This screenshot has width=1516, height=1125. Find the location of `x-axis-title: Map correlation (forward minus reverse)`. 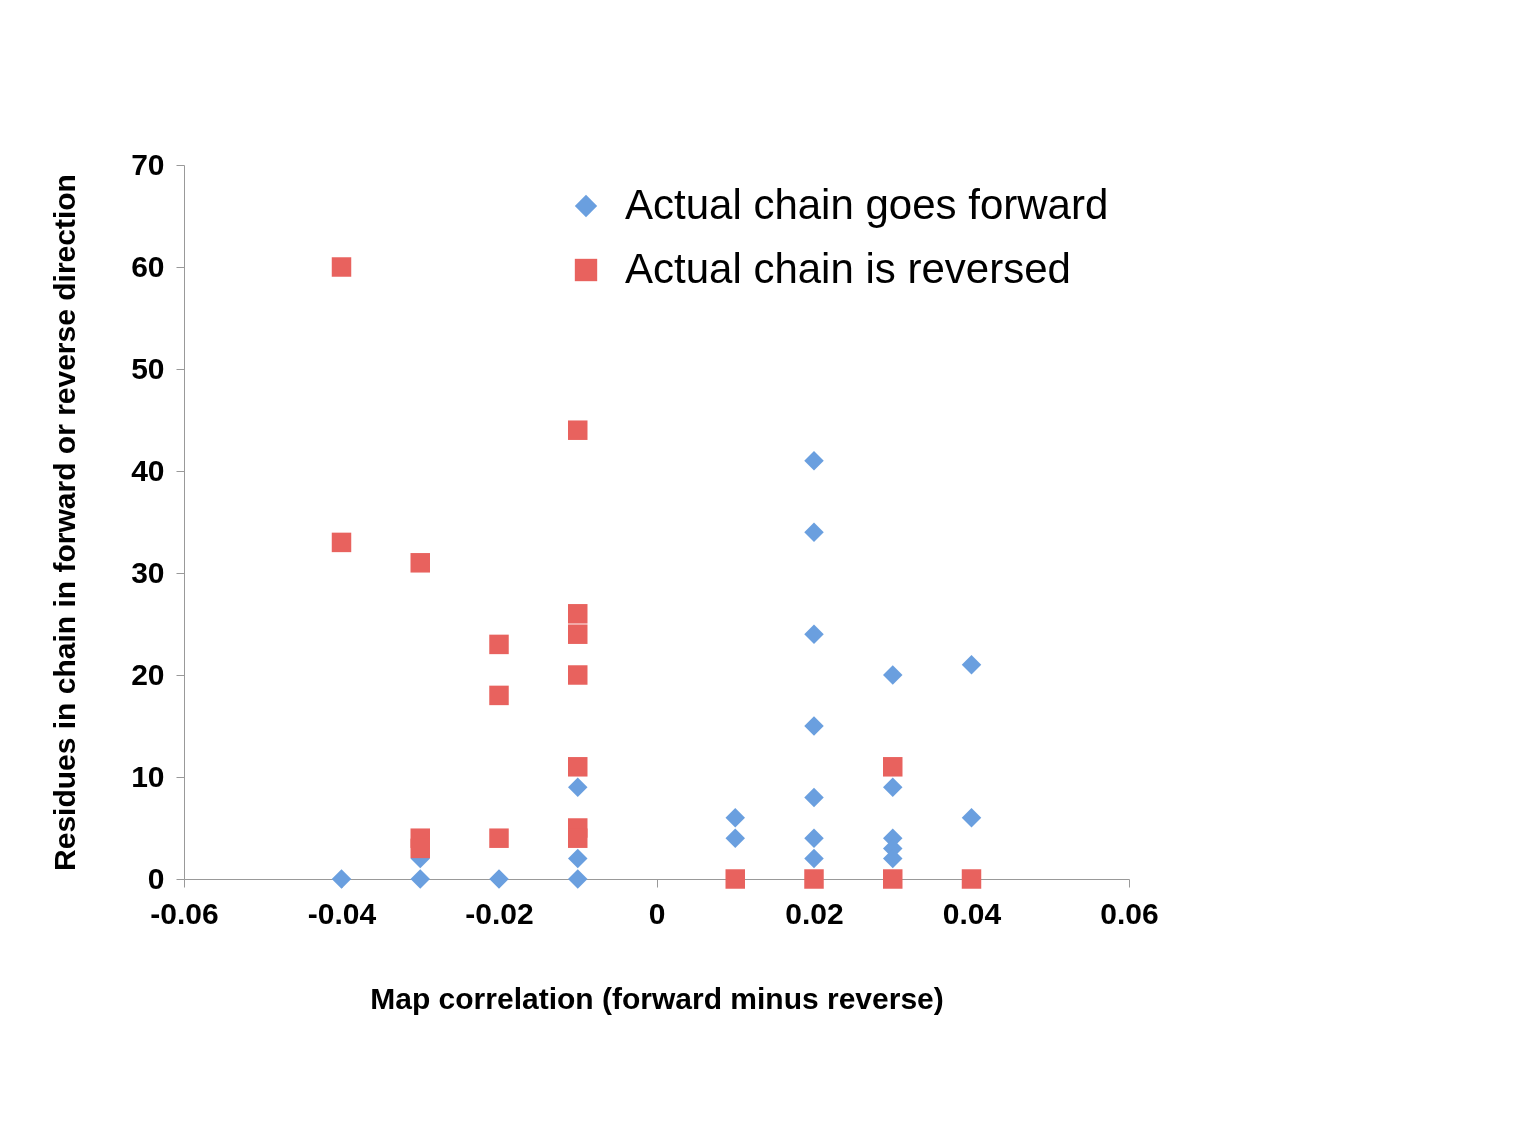

x-axis-title: Map correlation (forward minus reverse) is located at coordinates (657, 998).